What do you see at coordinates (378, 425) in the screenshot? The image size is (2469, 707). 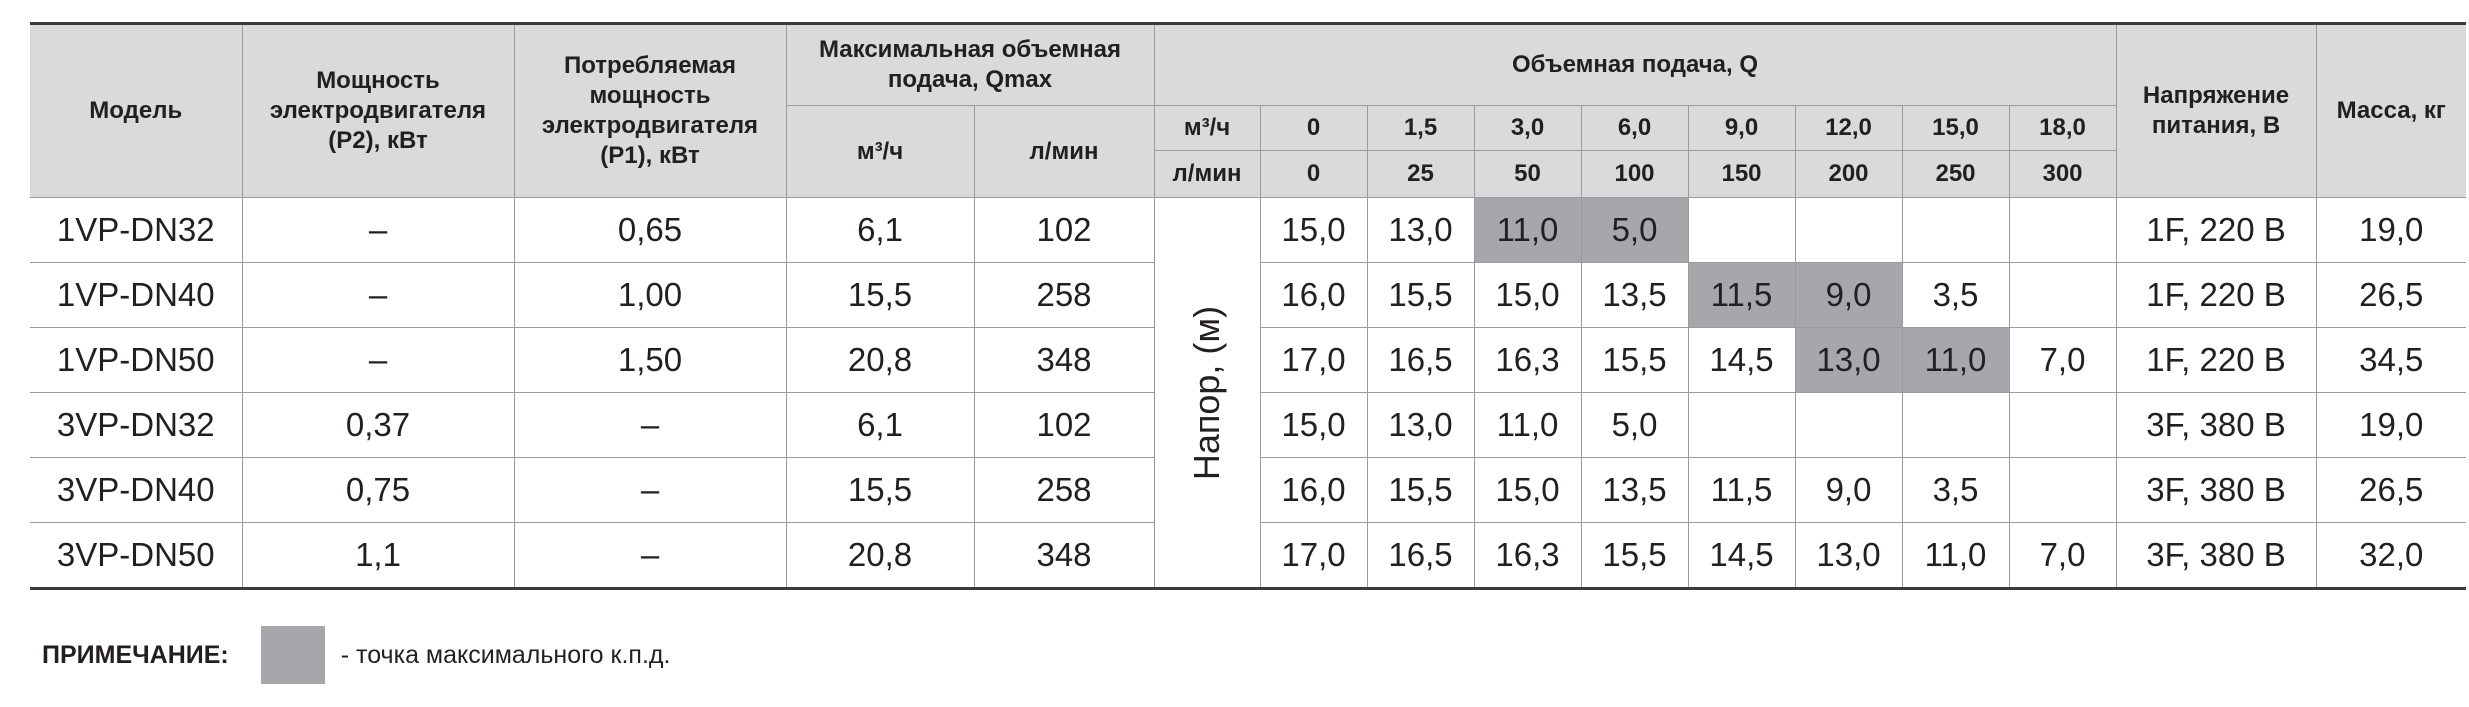 I see `p2-cell: 0,37` at bounding box center [378, 425].